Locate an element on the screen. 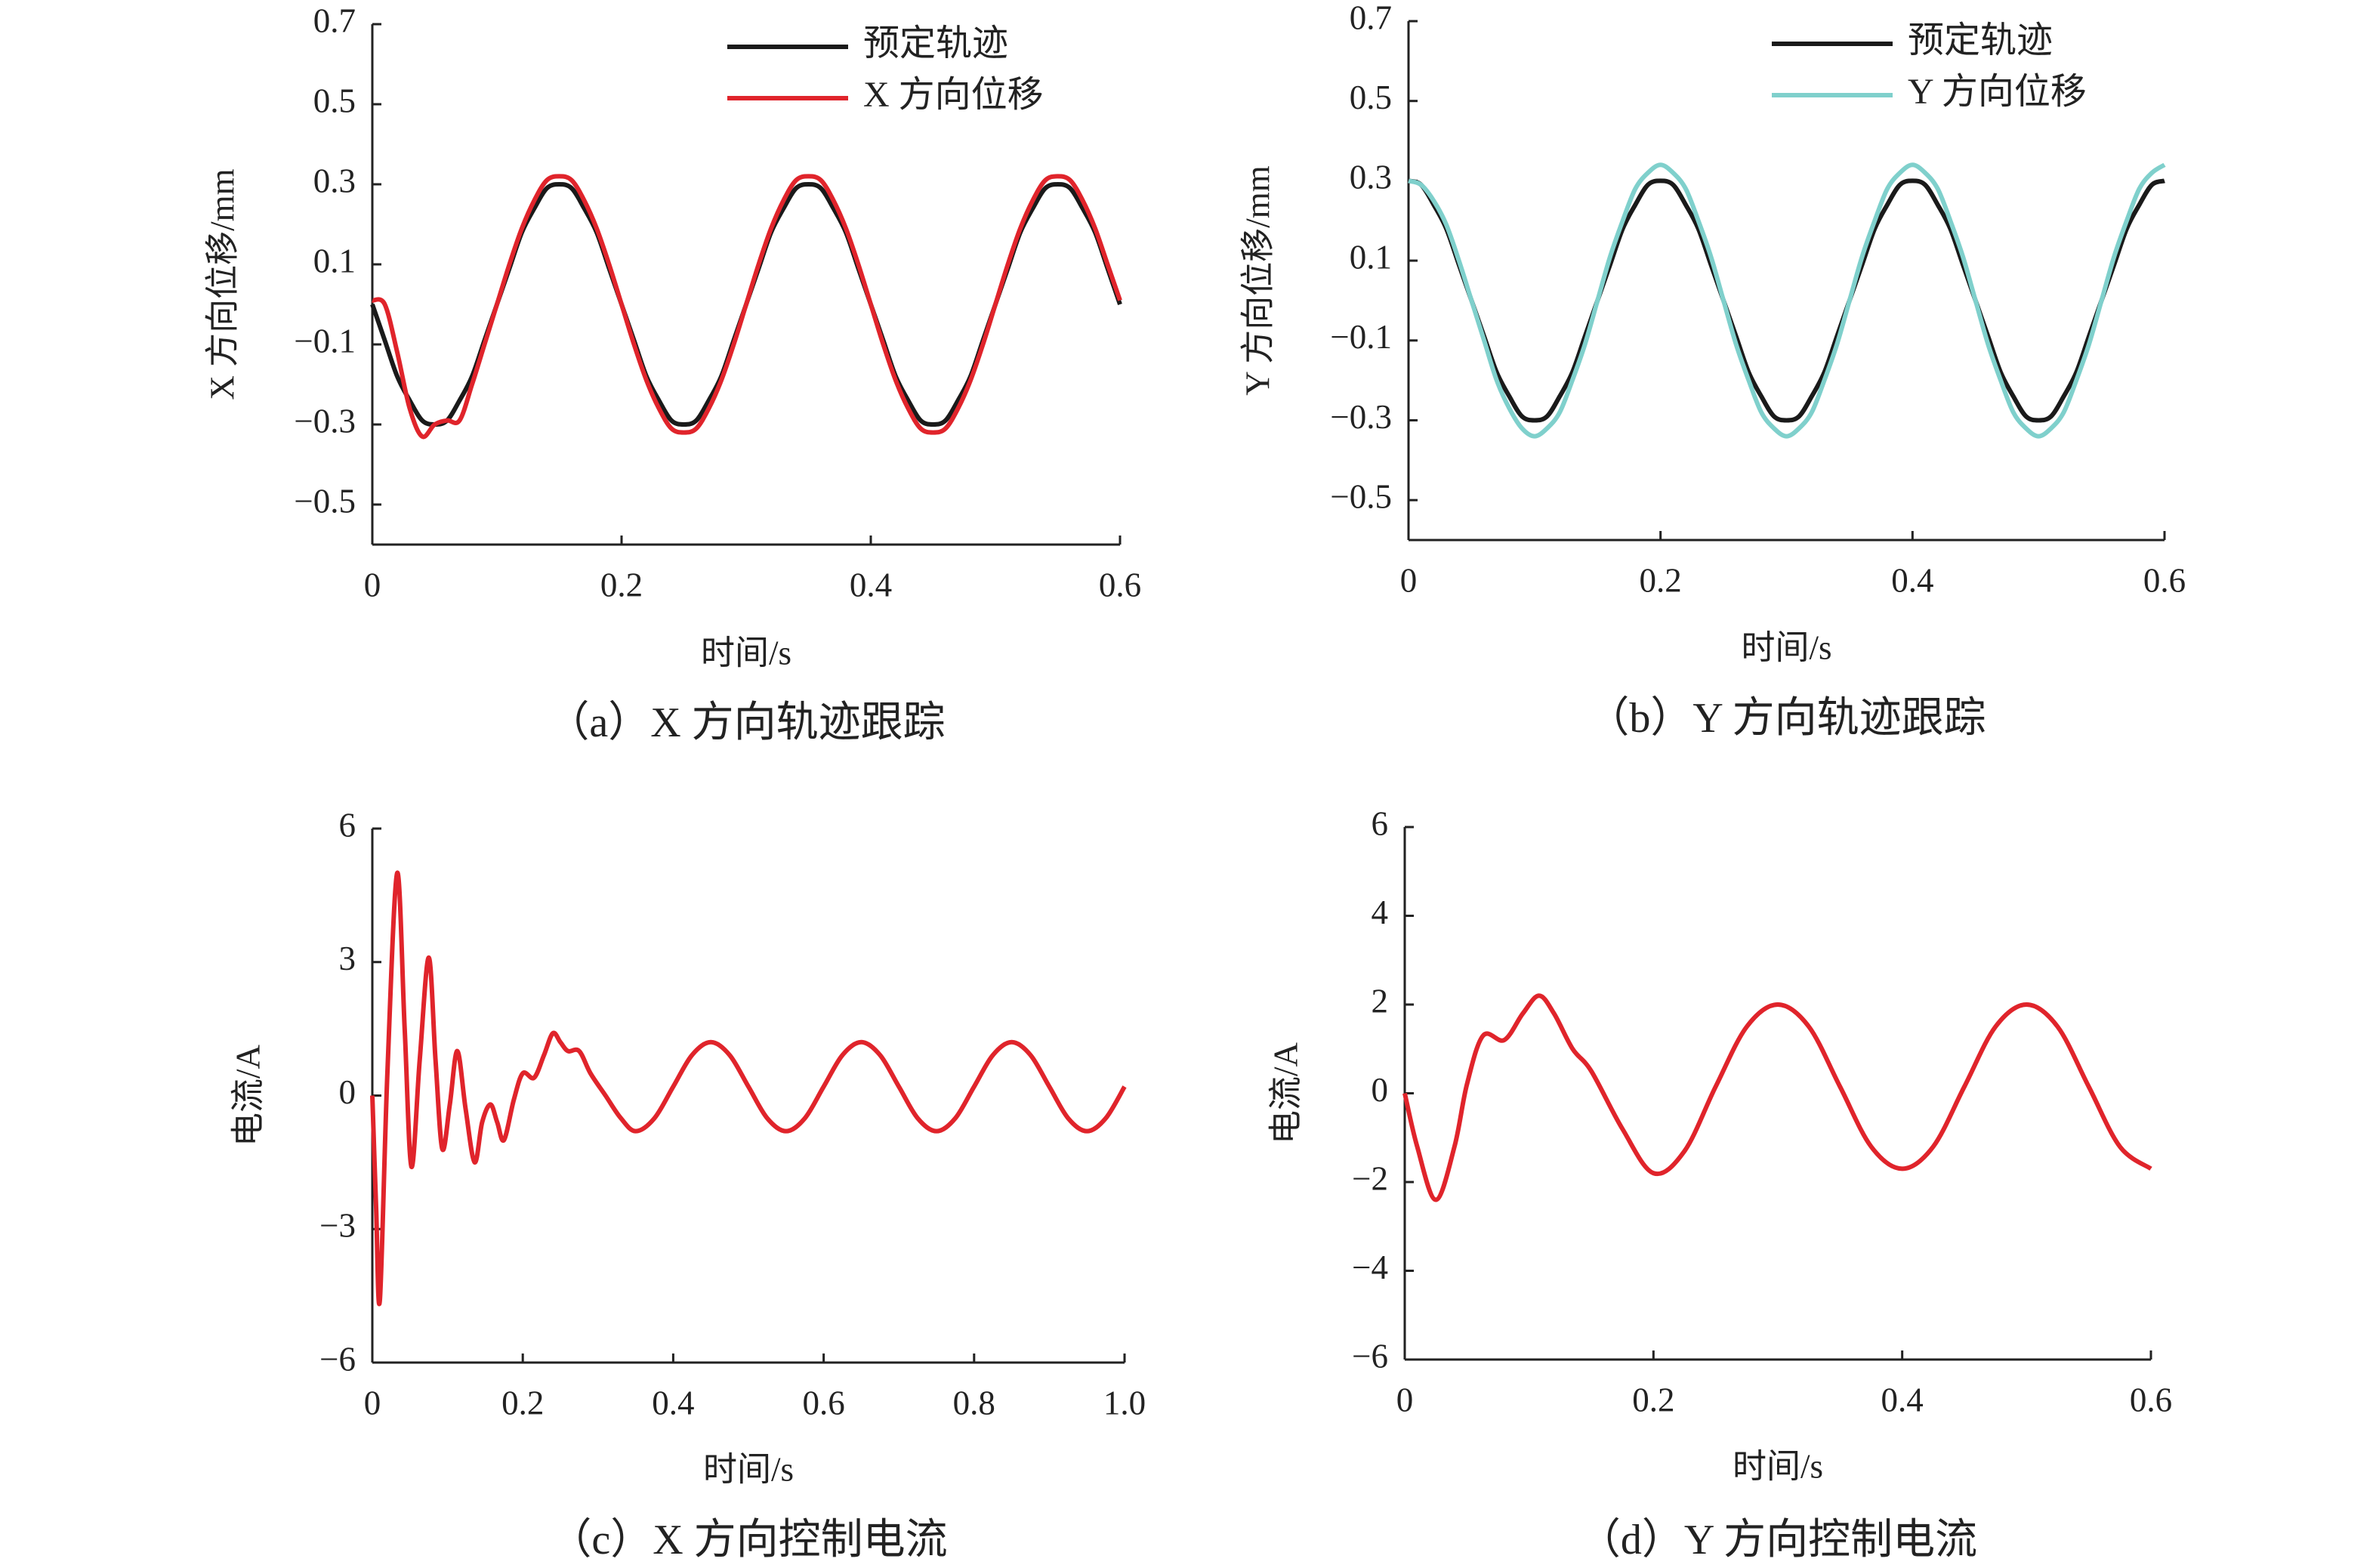 The height and width of the screenshot is (1568, 2379). y-tick-label: 3 is located at coordinates (347, 959).